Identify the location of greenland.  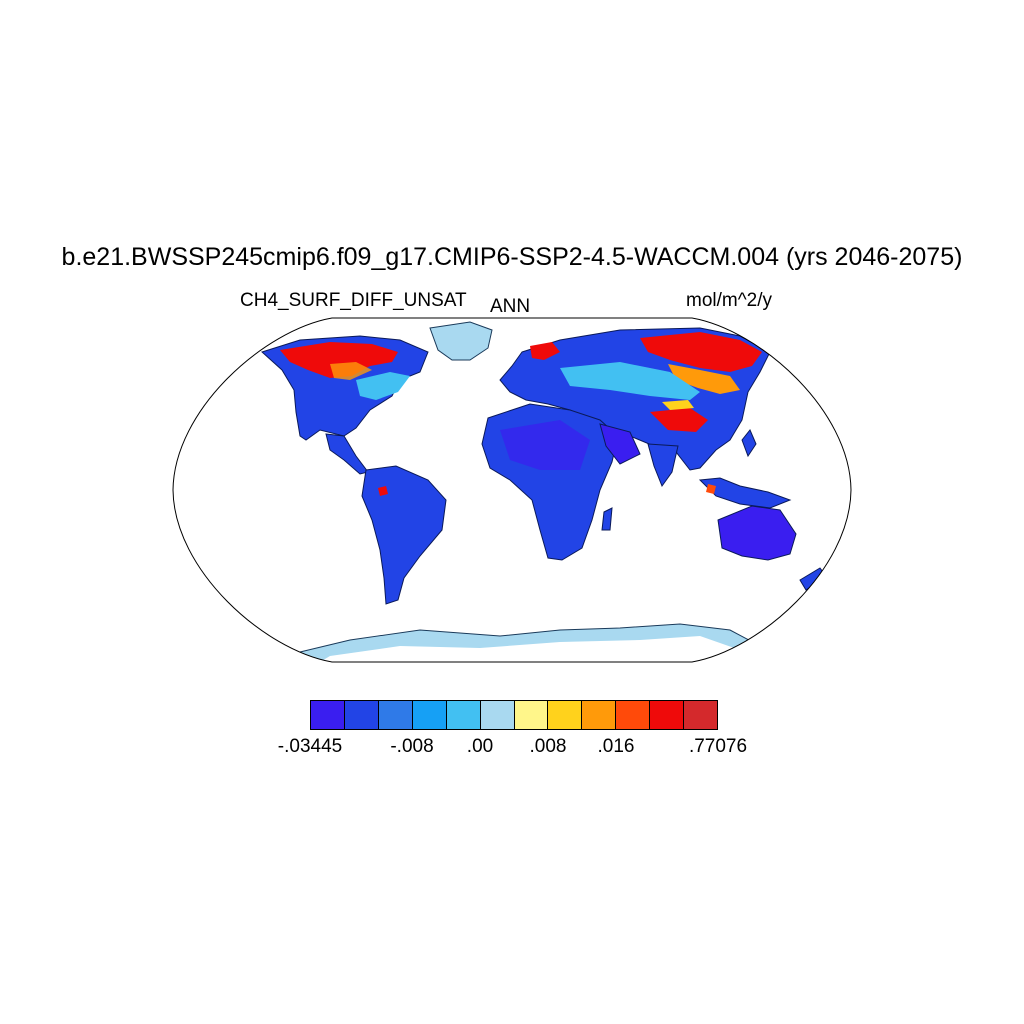
(461, 341).